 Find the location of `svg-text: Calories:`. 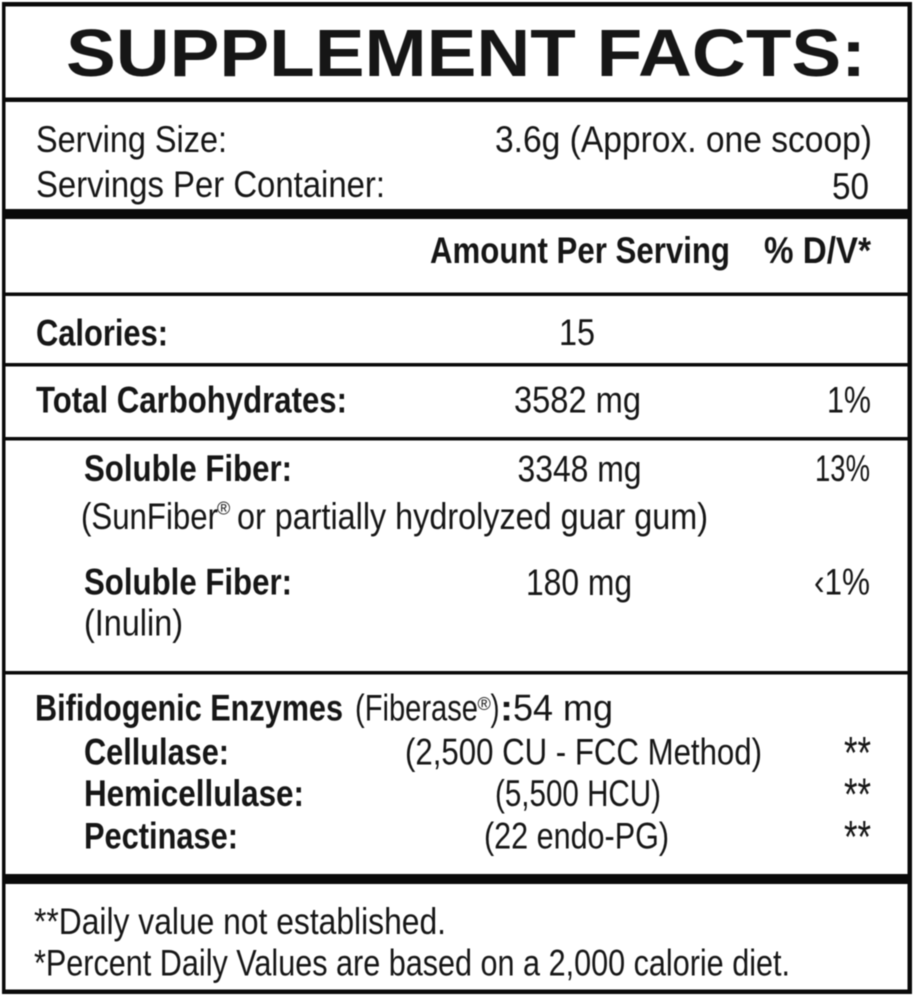

svg-text: Calories: is located at coordinates (102, 333).